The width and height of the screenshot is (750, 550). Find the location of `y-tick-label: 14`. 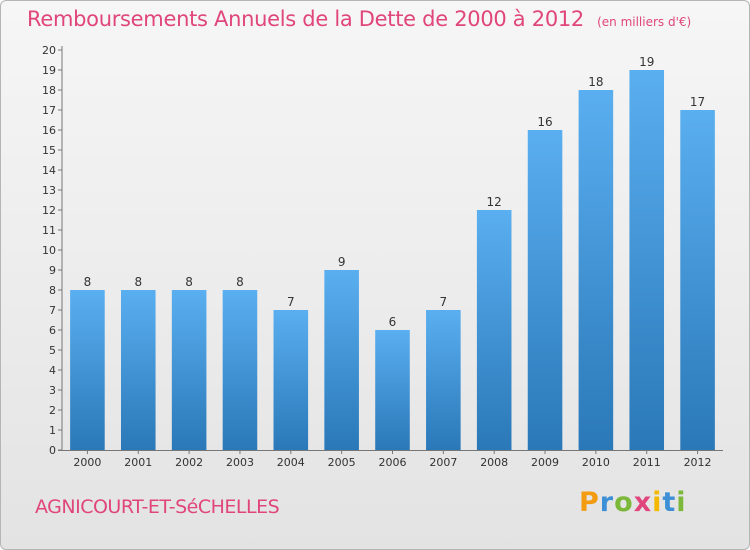

y-tick-label: 14 is located at coordinates (49, 170).